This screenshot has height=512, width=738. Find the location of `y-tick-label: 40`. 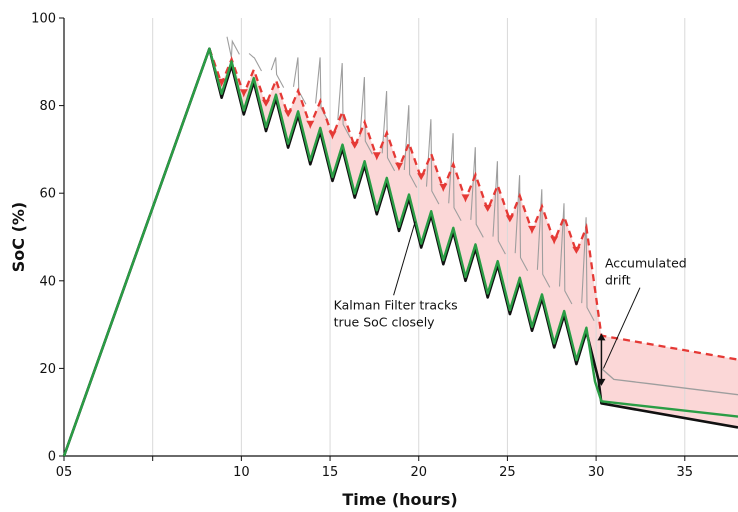

y-tick-label: 40 is located at coordinates (47, 281).